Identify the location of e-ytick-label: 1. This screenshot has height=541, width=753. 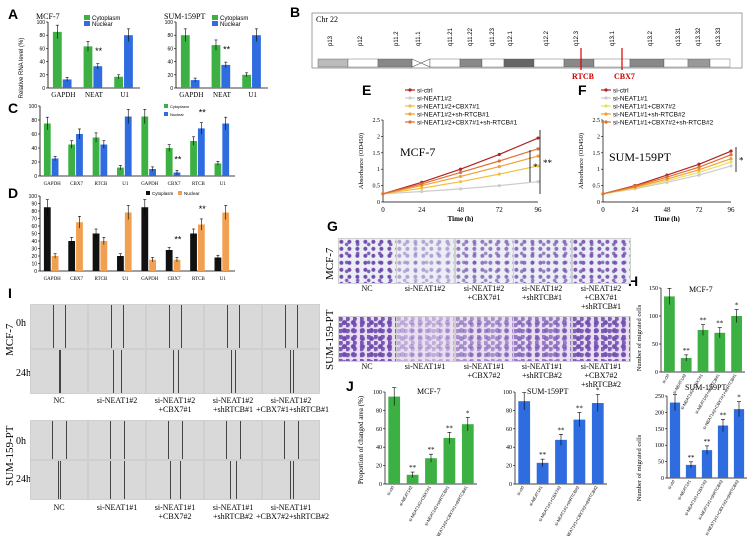
(378, 170).